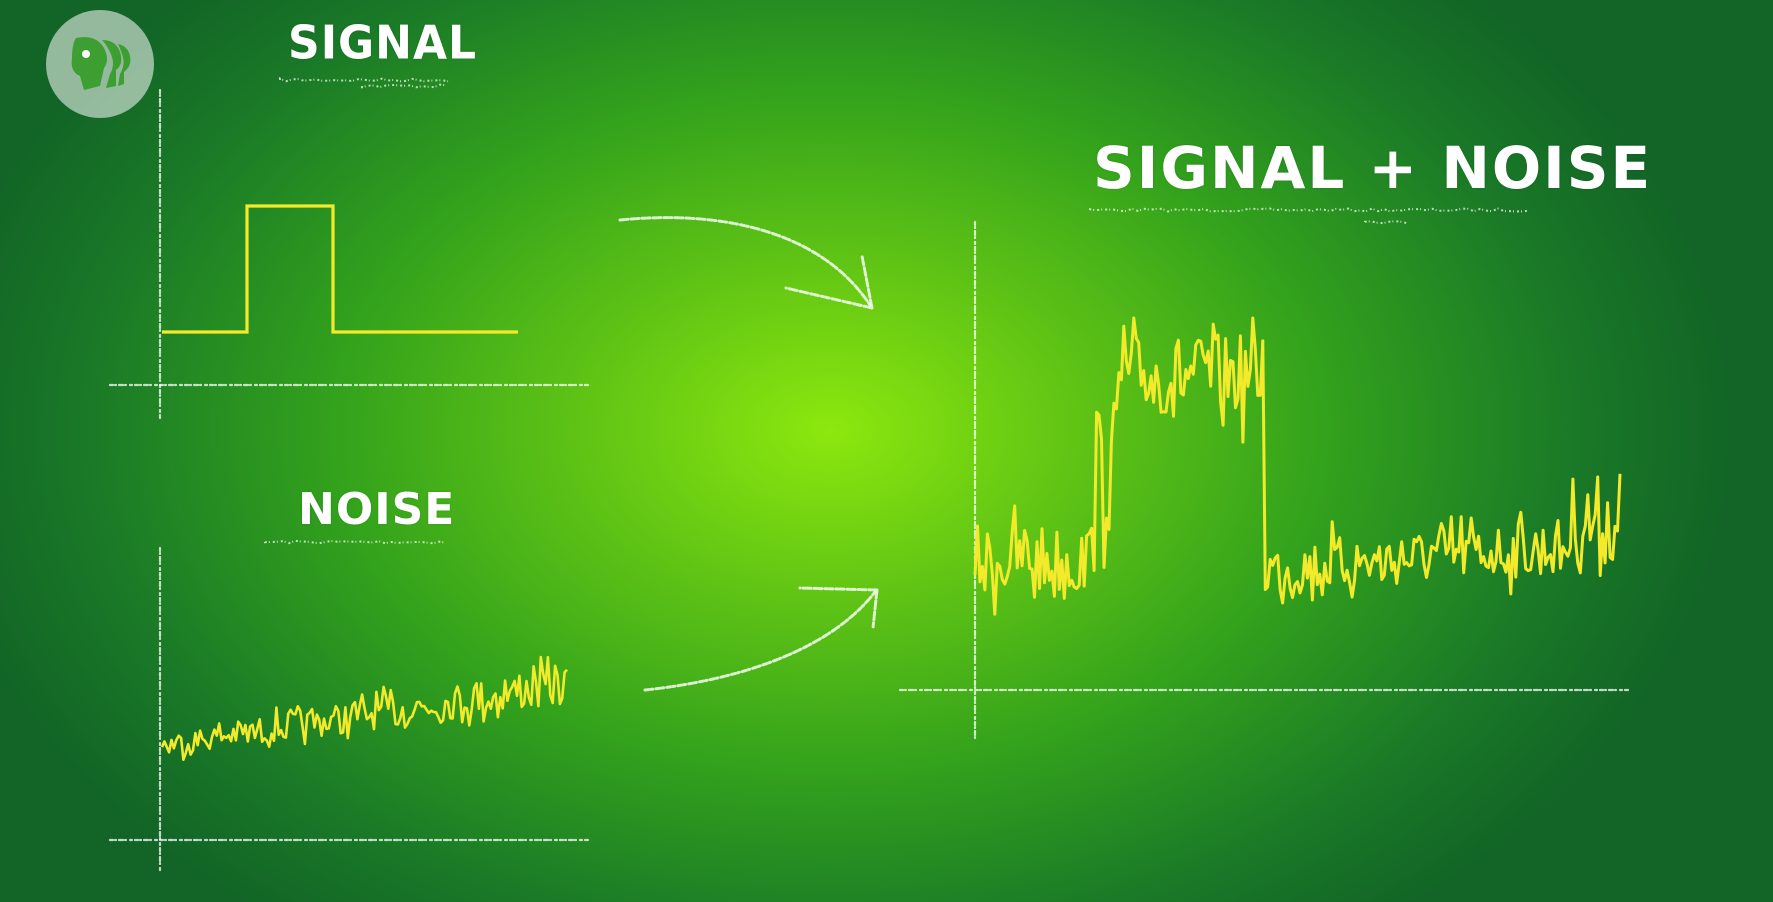 The image size is (1773, 902). I want to click on combined-underline, so click(1309, 210).